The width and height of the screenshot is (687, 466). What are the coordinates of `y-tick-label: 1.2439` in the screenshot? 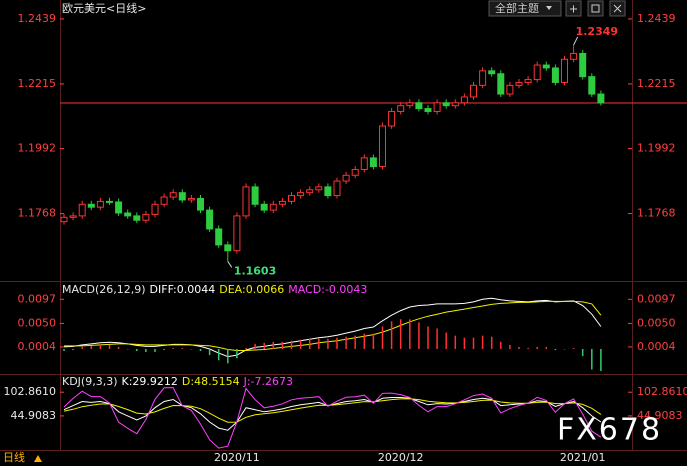 It's located at (656, 18).